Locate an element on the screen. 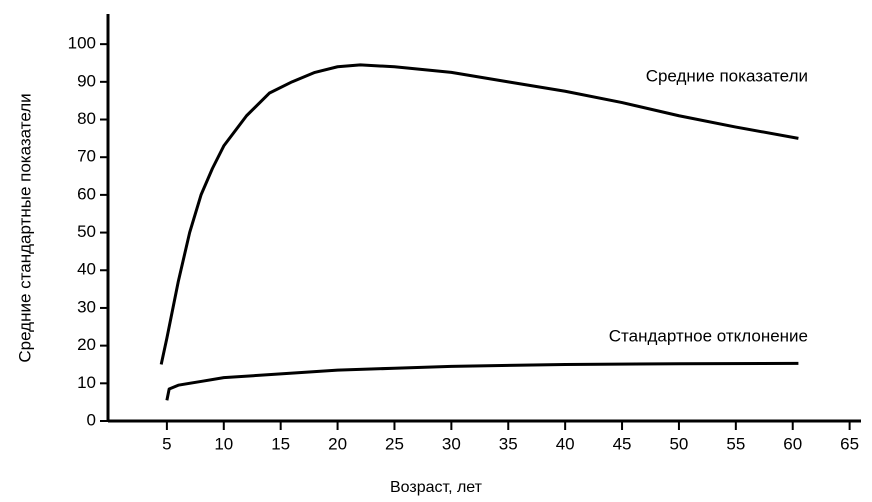 Image resolution: width=872 pixels, height=502 pixels. x-tick-label: 5 is located at coordinates (166, 443).